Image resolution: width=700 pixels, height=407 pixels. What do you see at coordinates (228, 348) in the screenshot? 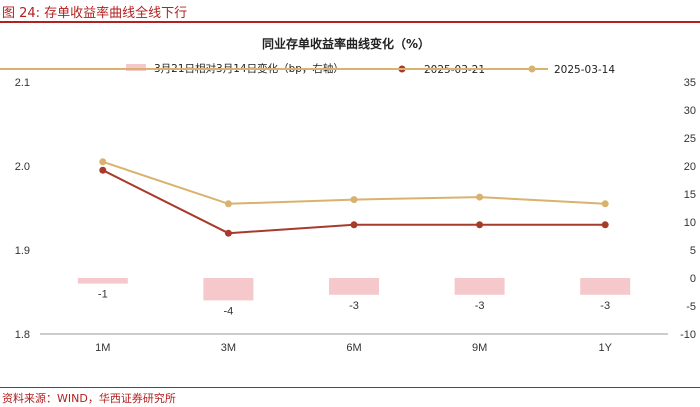
I see `x-tick-label: 3M` at bounding box center [228, 348].